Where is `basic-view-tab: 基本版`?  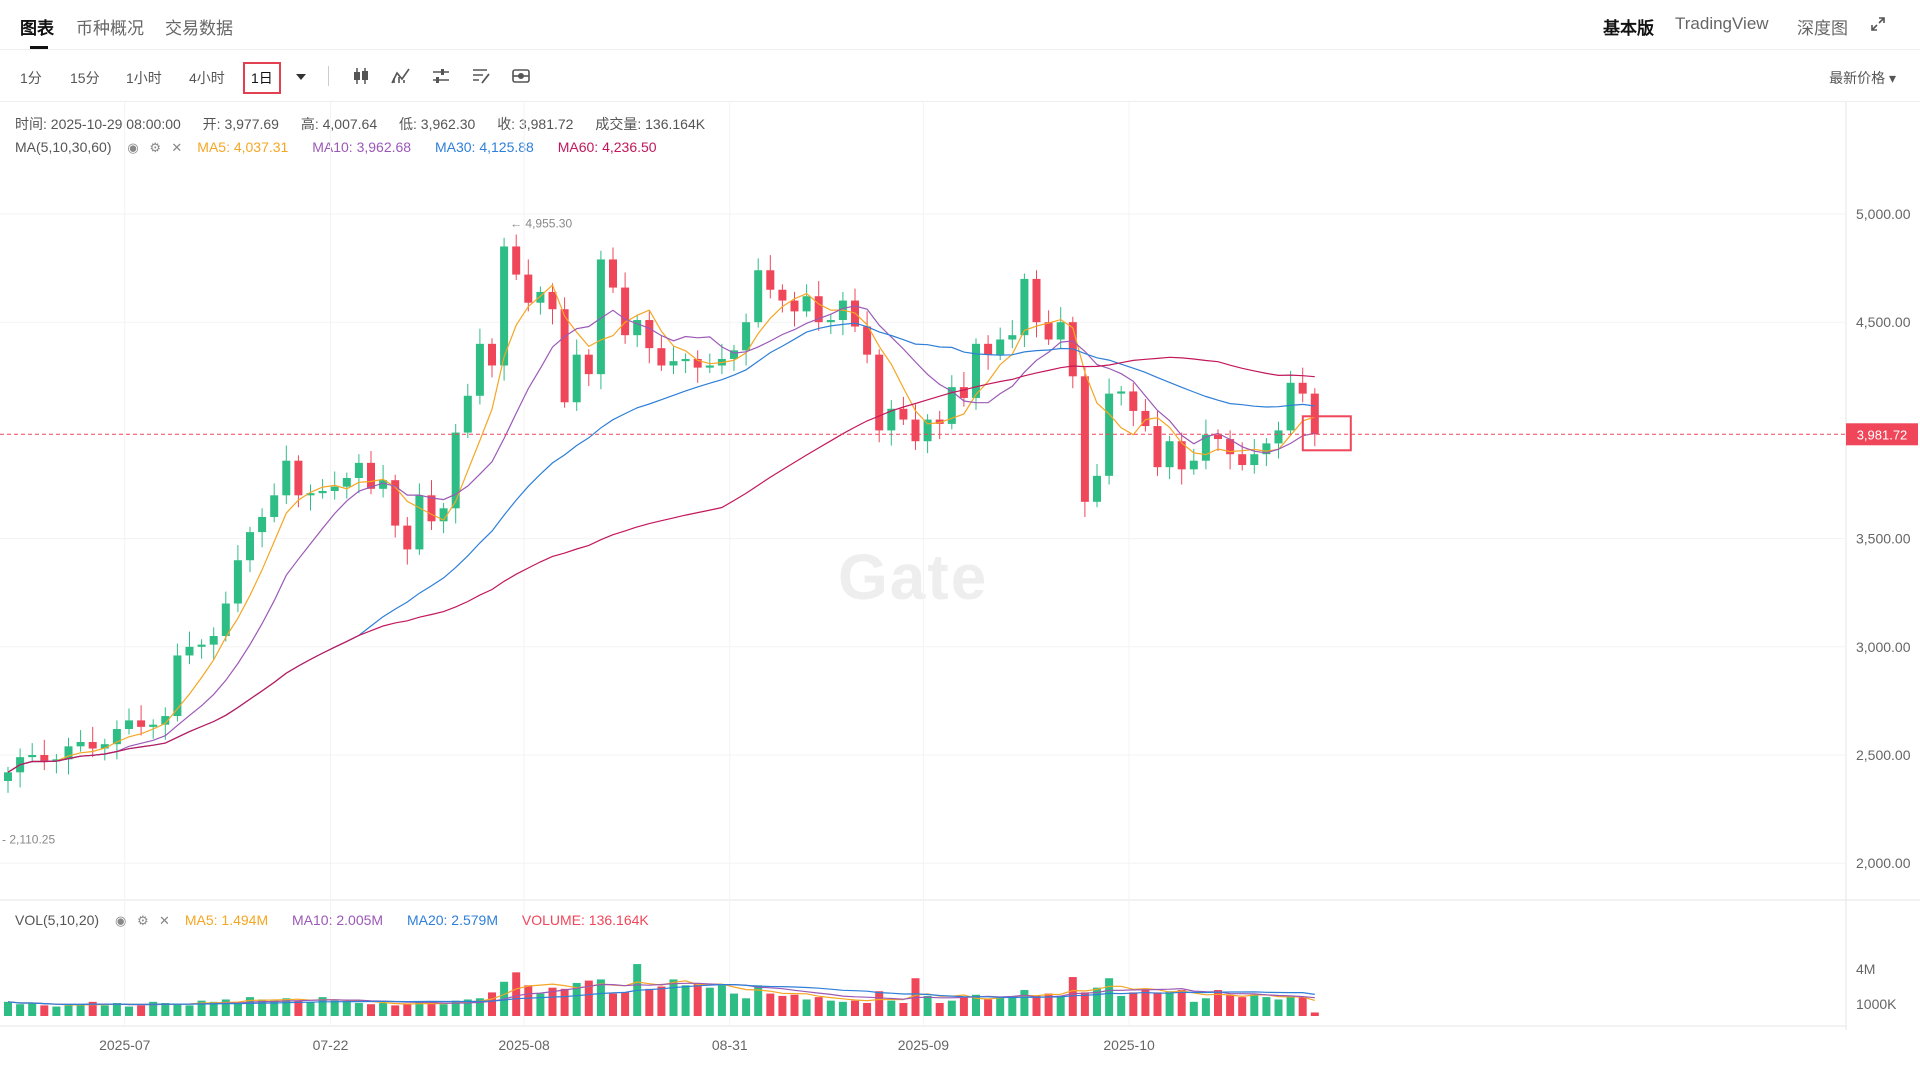
basic-view-tab: 基本版 is located at coordinates (1628, 28).